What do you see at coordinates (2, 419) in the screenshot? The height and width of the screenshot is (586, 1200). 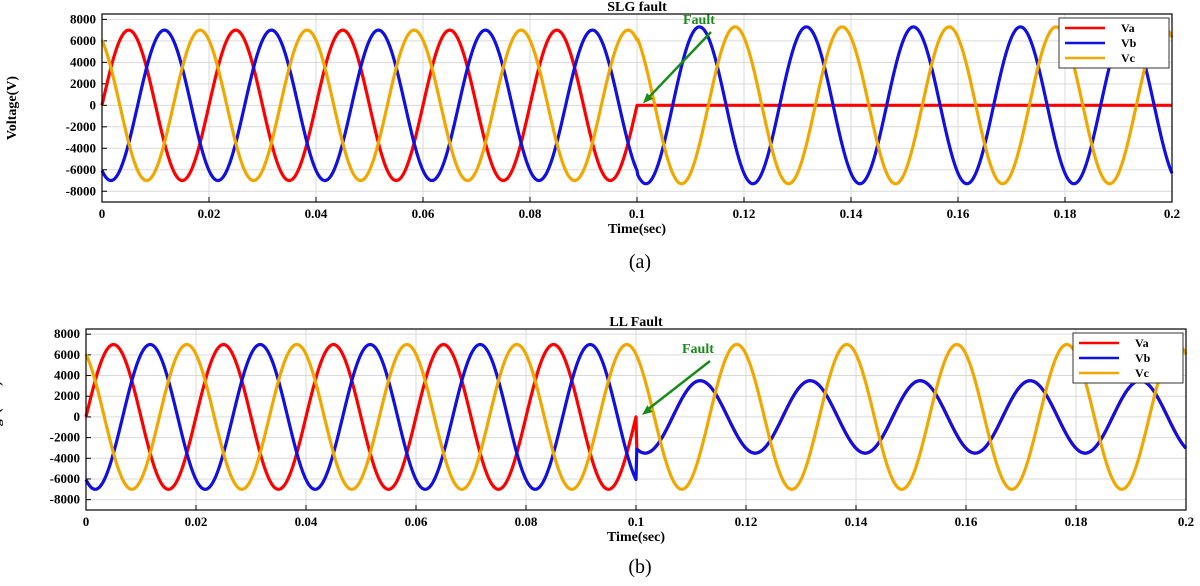 I see `y-axis-label: Voltage(volt)` at bounding box center [2, 419].